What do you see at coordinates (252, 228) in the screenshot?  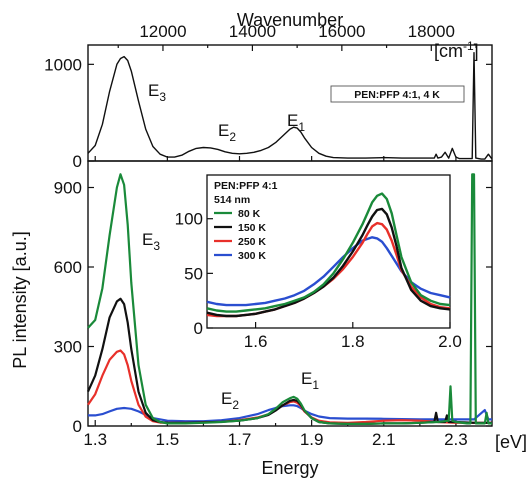 I see `legend-entry-label: 150 K` at bounding box center [252, 228].